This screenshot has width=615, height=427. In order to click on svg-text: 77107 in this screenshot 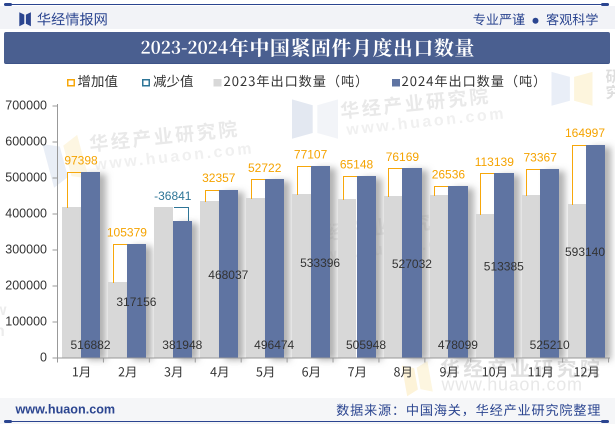, I will do `click(311, 155)`.